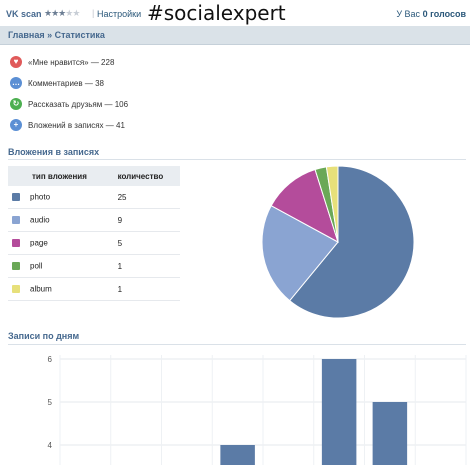 The width and height of the screenshot is (474, 467). I want to click on attachment-type-cell: photo, so click(61, 197).